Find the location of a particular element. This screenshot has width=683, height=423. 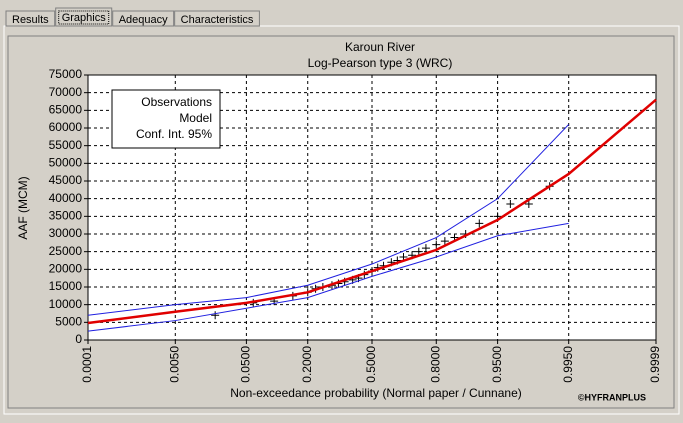

x-tick-label: 0.0050 is located at coordinates (174, 364).